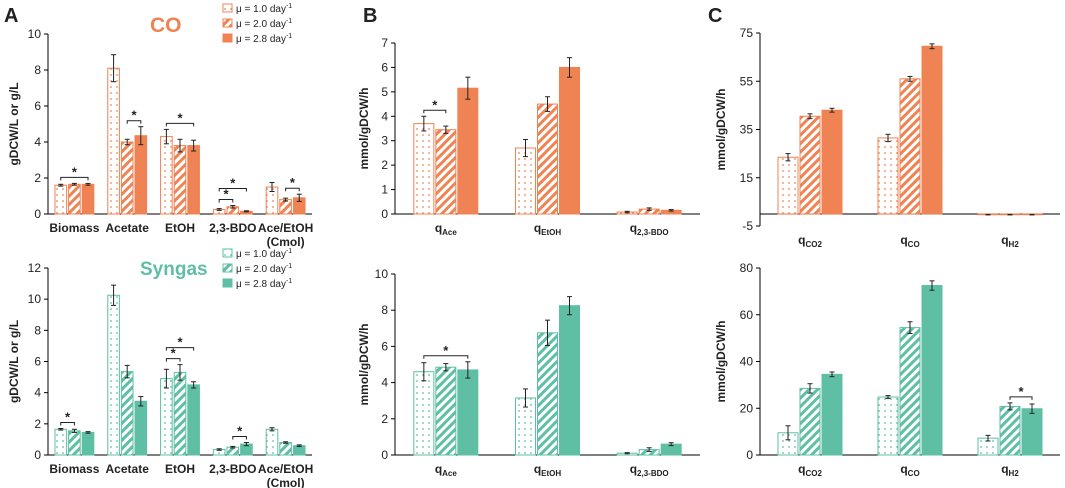 Image resolution: width=1065 pixels, height=488 pixels. I want to click on bar-a-co-s1-c2, so click(113, 141).